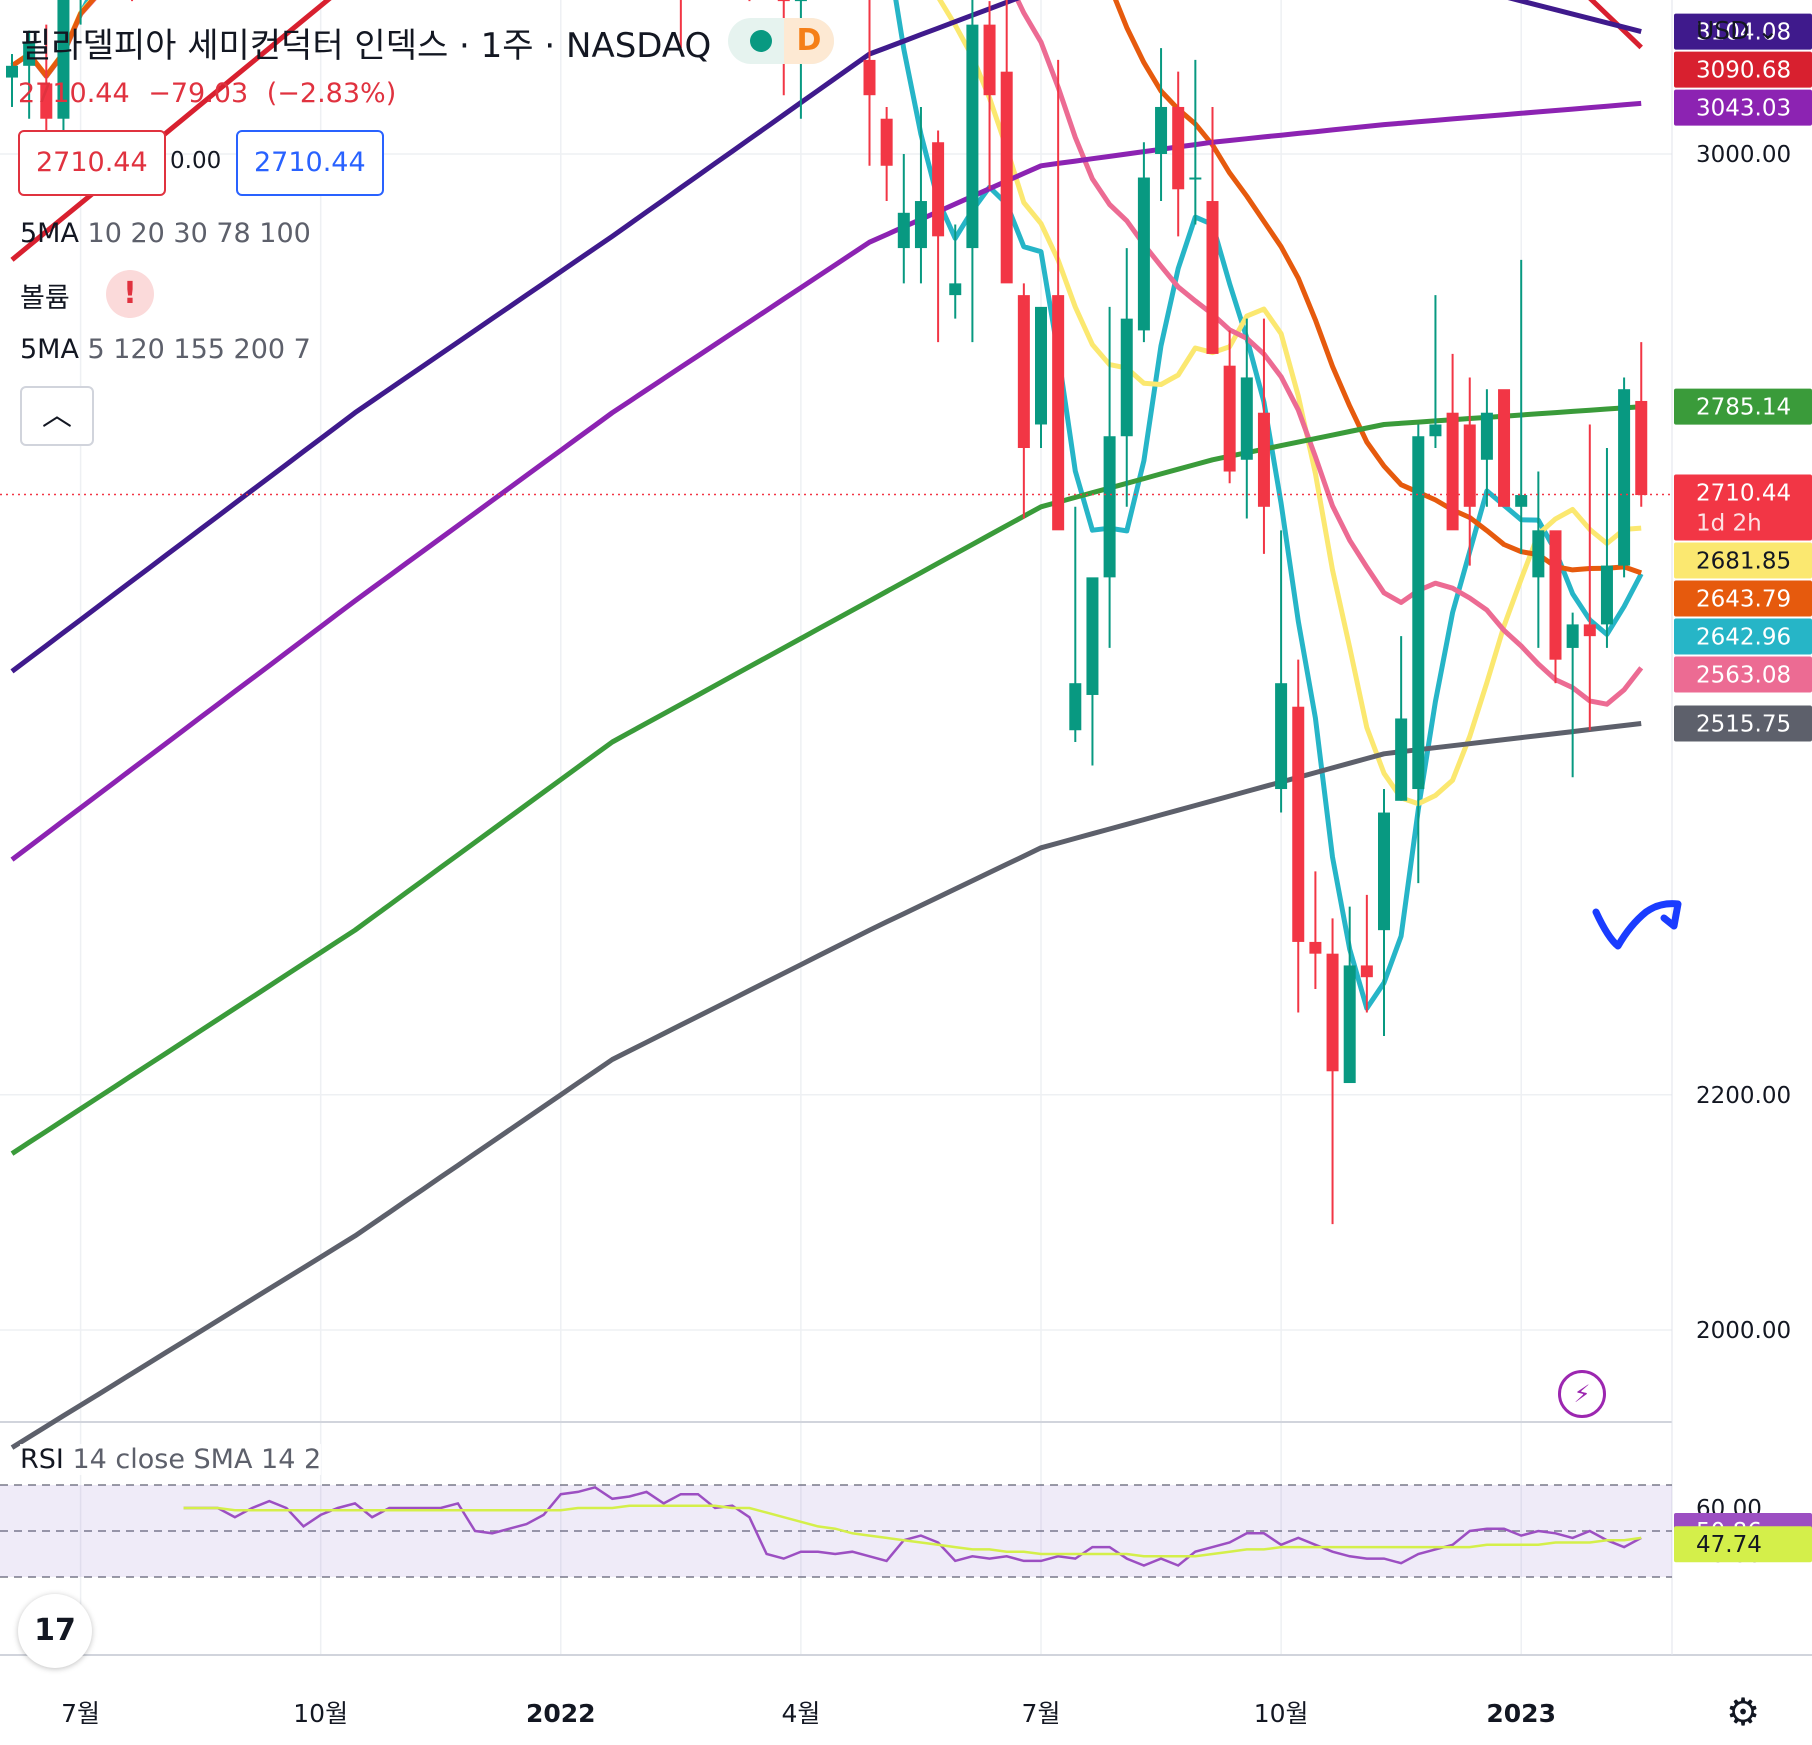 The height and width of the screenshot is (1745, 1812). What do you see at coordinates (198, 93) in the screenshot?
I see `price-change: −79.03` at bounding box center [198, 93].